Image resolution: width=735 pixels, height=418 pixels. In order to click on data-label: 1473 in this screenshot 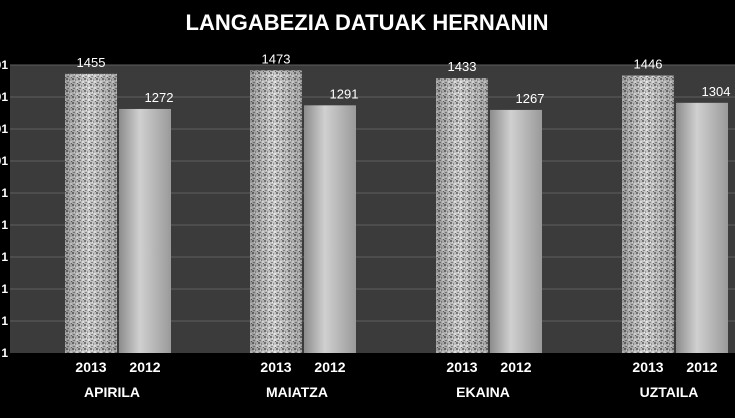, I will do `click(276, 58)`.